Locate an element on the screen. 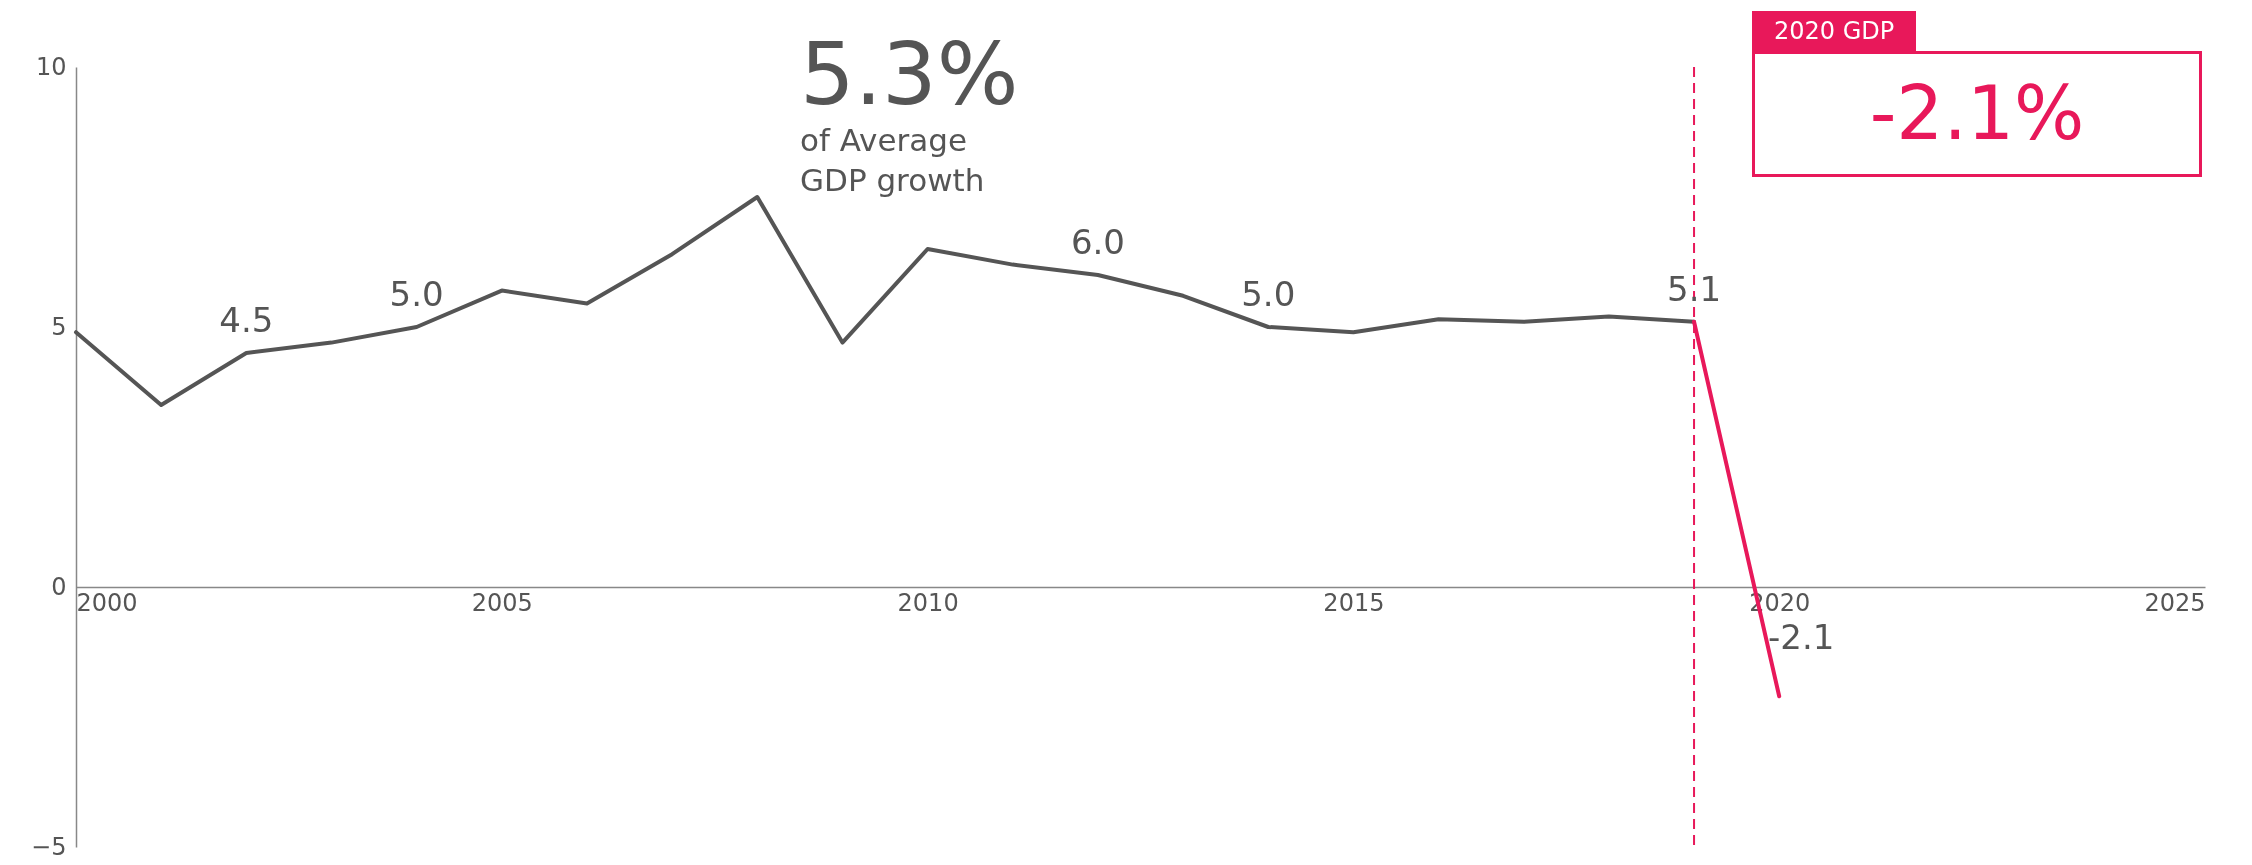 This screenshot has height=865, width=2252. x-tick-label: 2025 is located at coordinates (2175, 602).